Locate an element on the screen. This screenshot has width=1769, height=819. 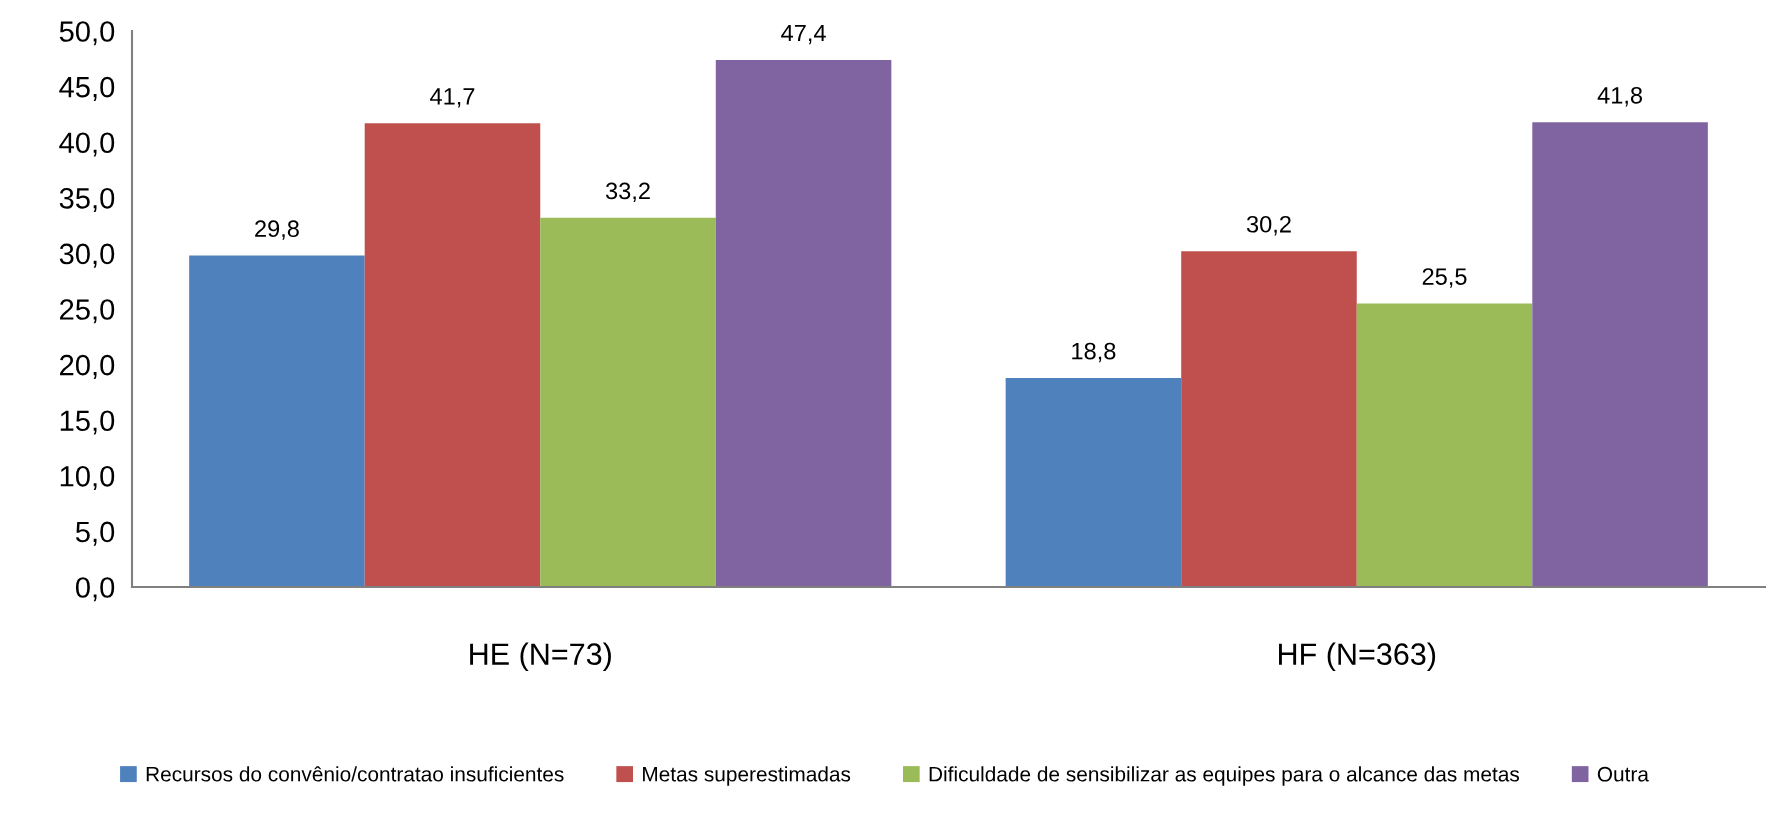
data-label: 41,7 is located at coordinates (452, 98).